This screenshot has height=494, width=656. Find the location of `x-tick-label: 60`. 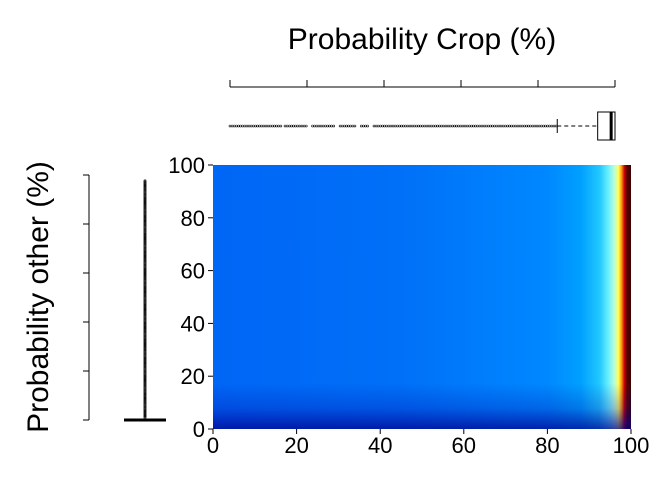

x-tick-label: 60 is located at coordinates (464, 445).